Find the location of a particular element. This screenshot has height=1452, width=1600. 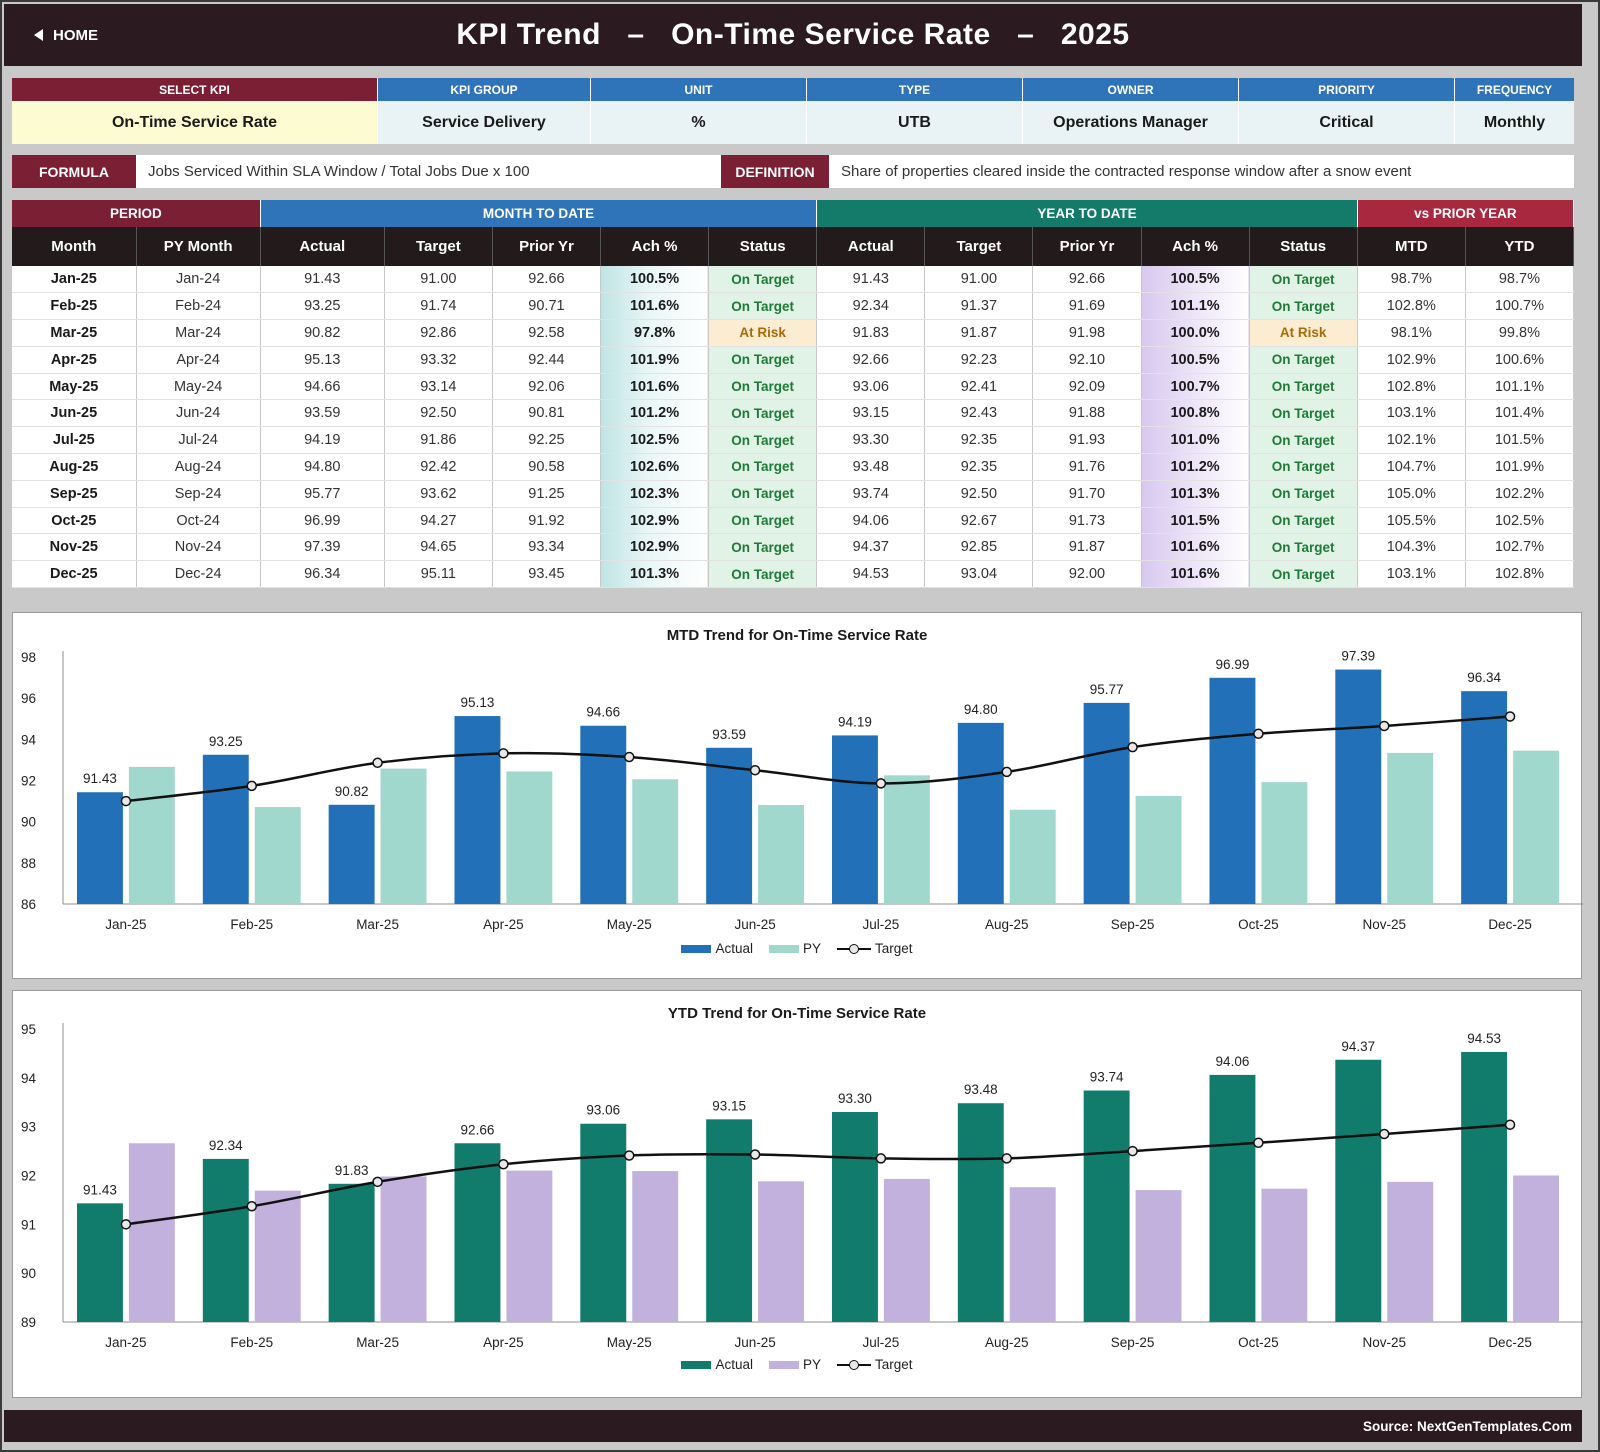

cell-ytd-ach: 101.5% is located at coordinates (1195, 521).